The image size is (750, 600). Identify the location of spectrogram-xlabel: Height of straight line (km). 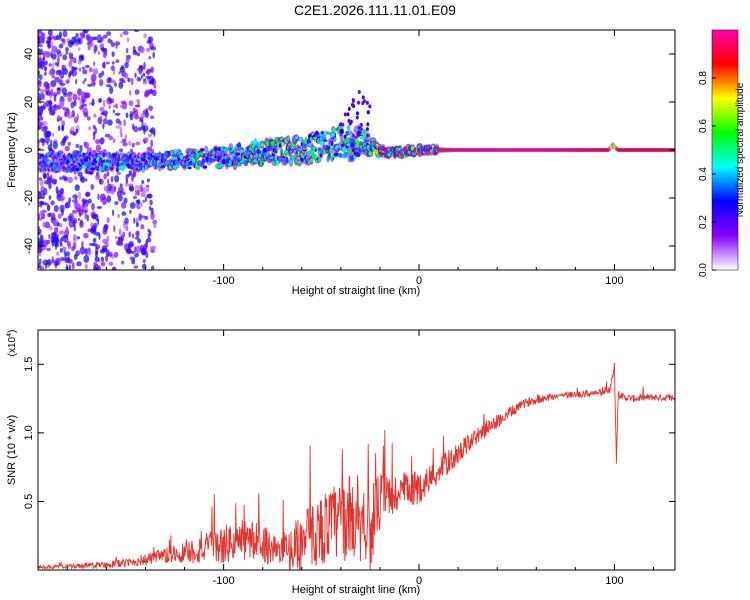
(356, 291).